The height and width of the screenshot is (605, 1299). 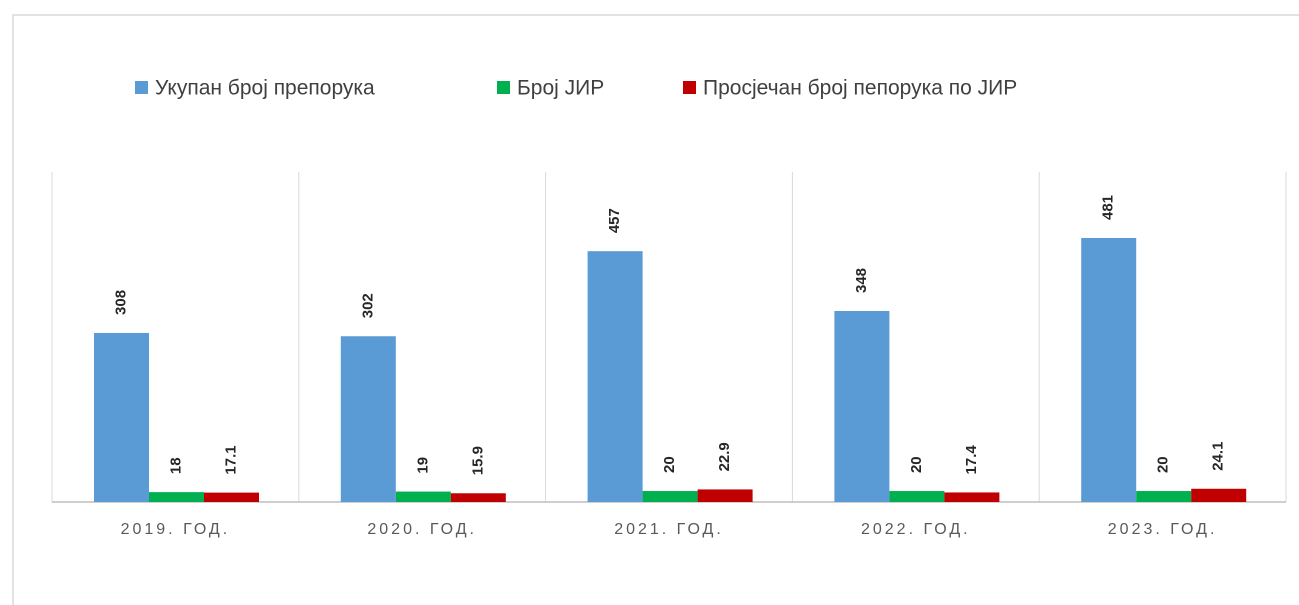 I want to click on data-label: 457, so click(x=614, y=220).